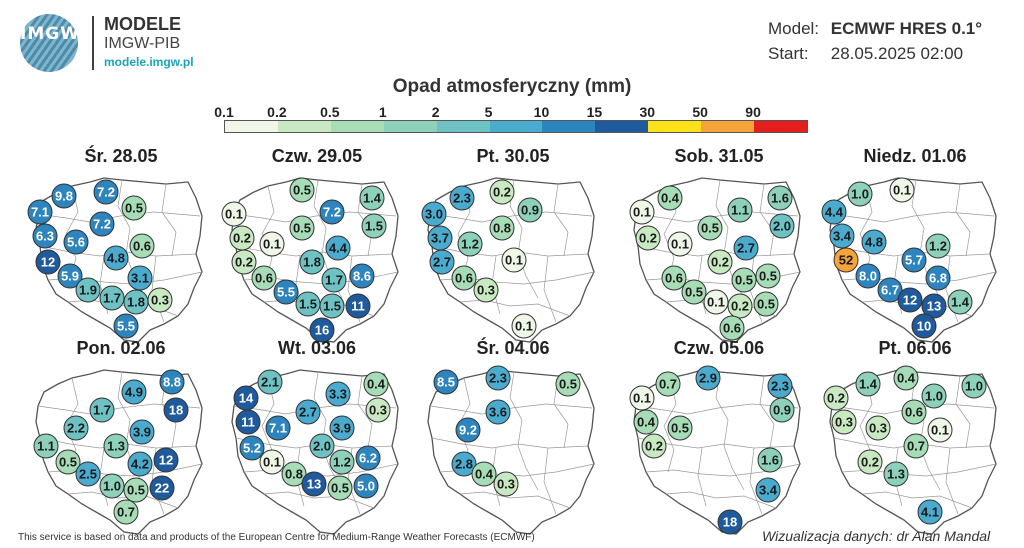 This screenshot has height=548, width=1024. What do you see at coordinates (930, 512) in the screenshot?
I see `precip-value-bubble: 4.1` at bounding box center [930, 512].